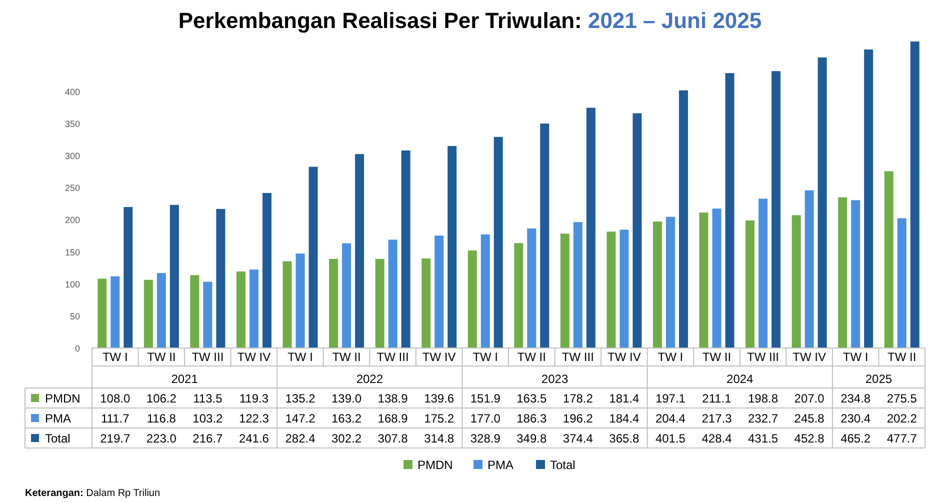 The width and height of the screenshot is (932, 502). Describe the element at coordinates (115, 419) in the screenshot. I see `data-label: 111.7` at that location.